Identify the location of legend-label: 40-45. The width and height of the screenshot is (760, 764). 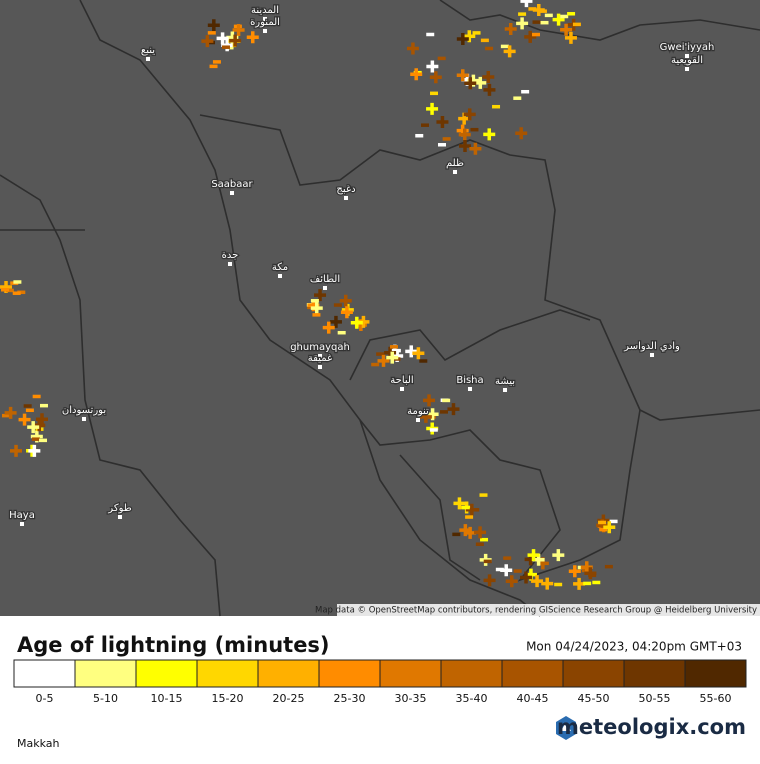
(533, 698).